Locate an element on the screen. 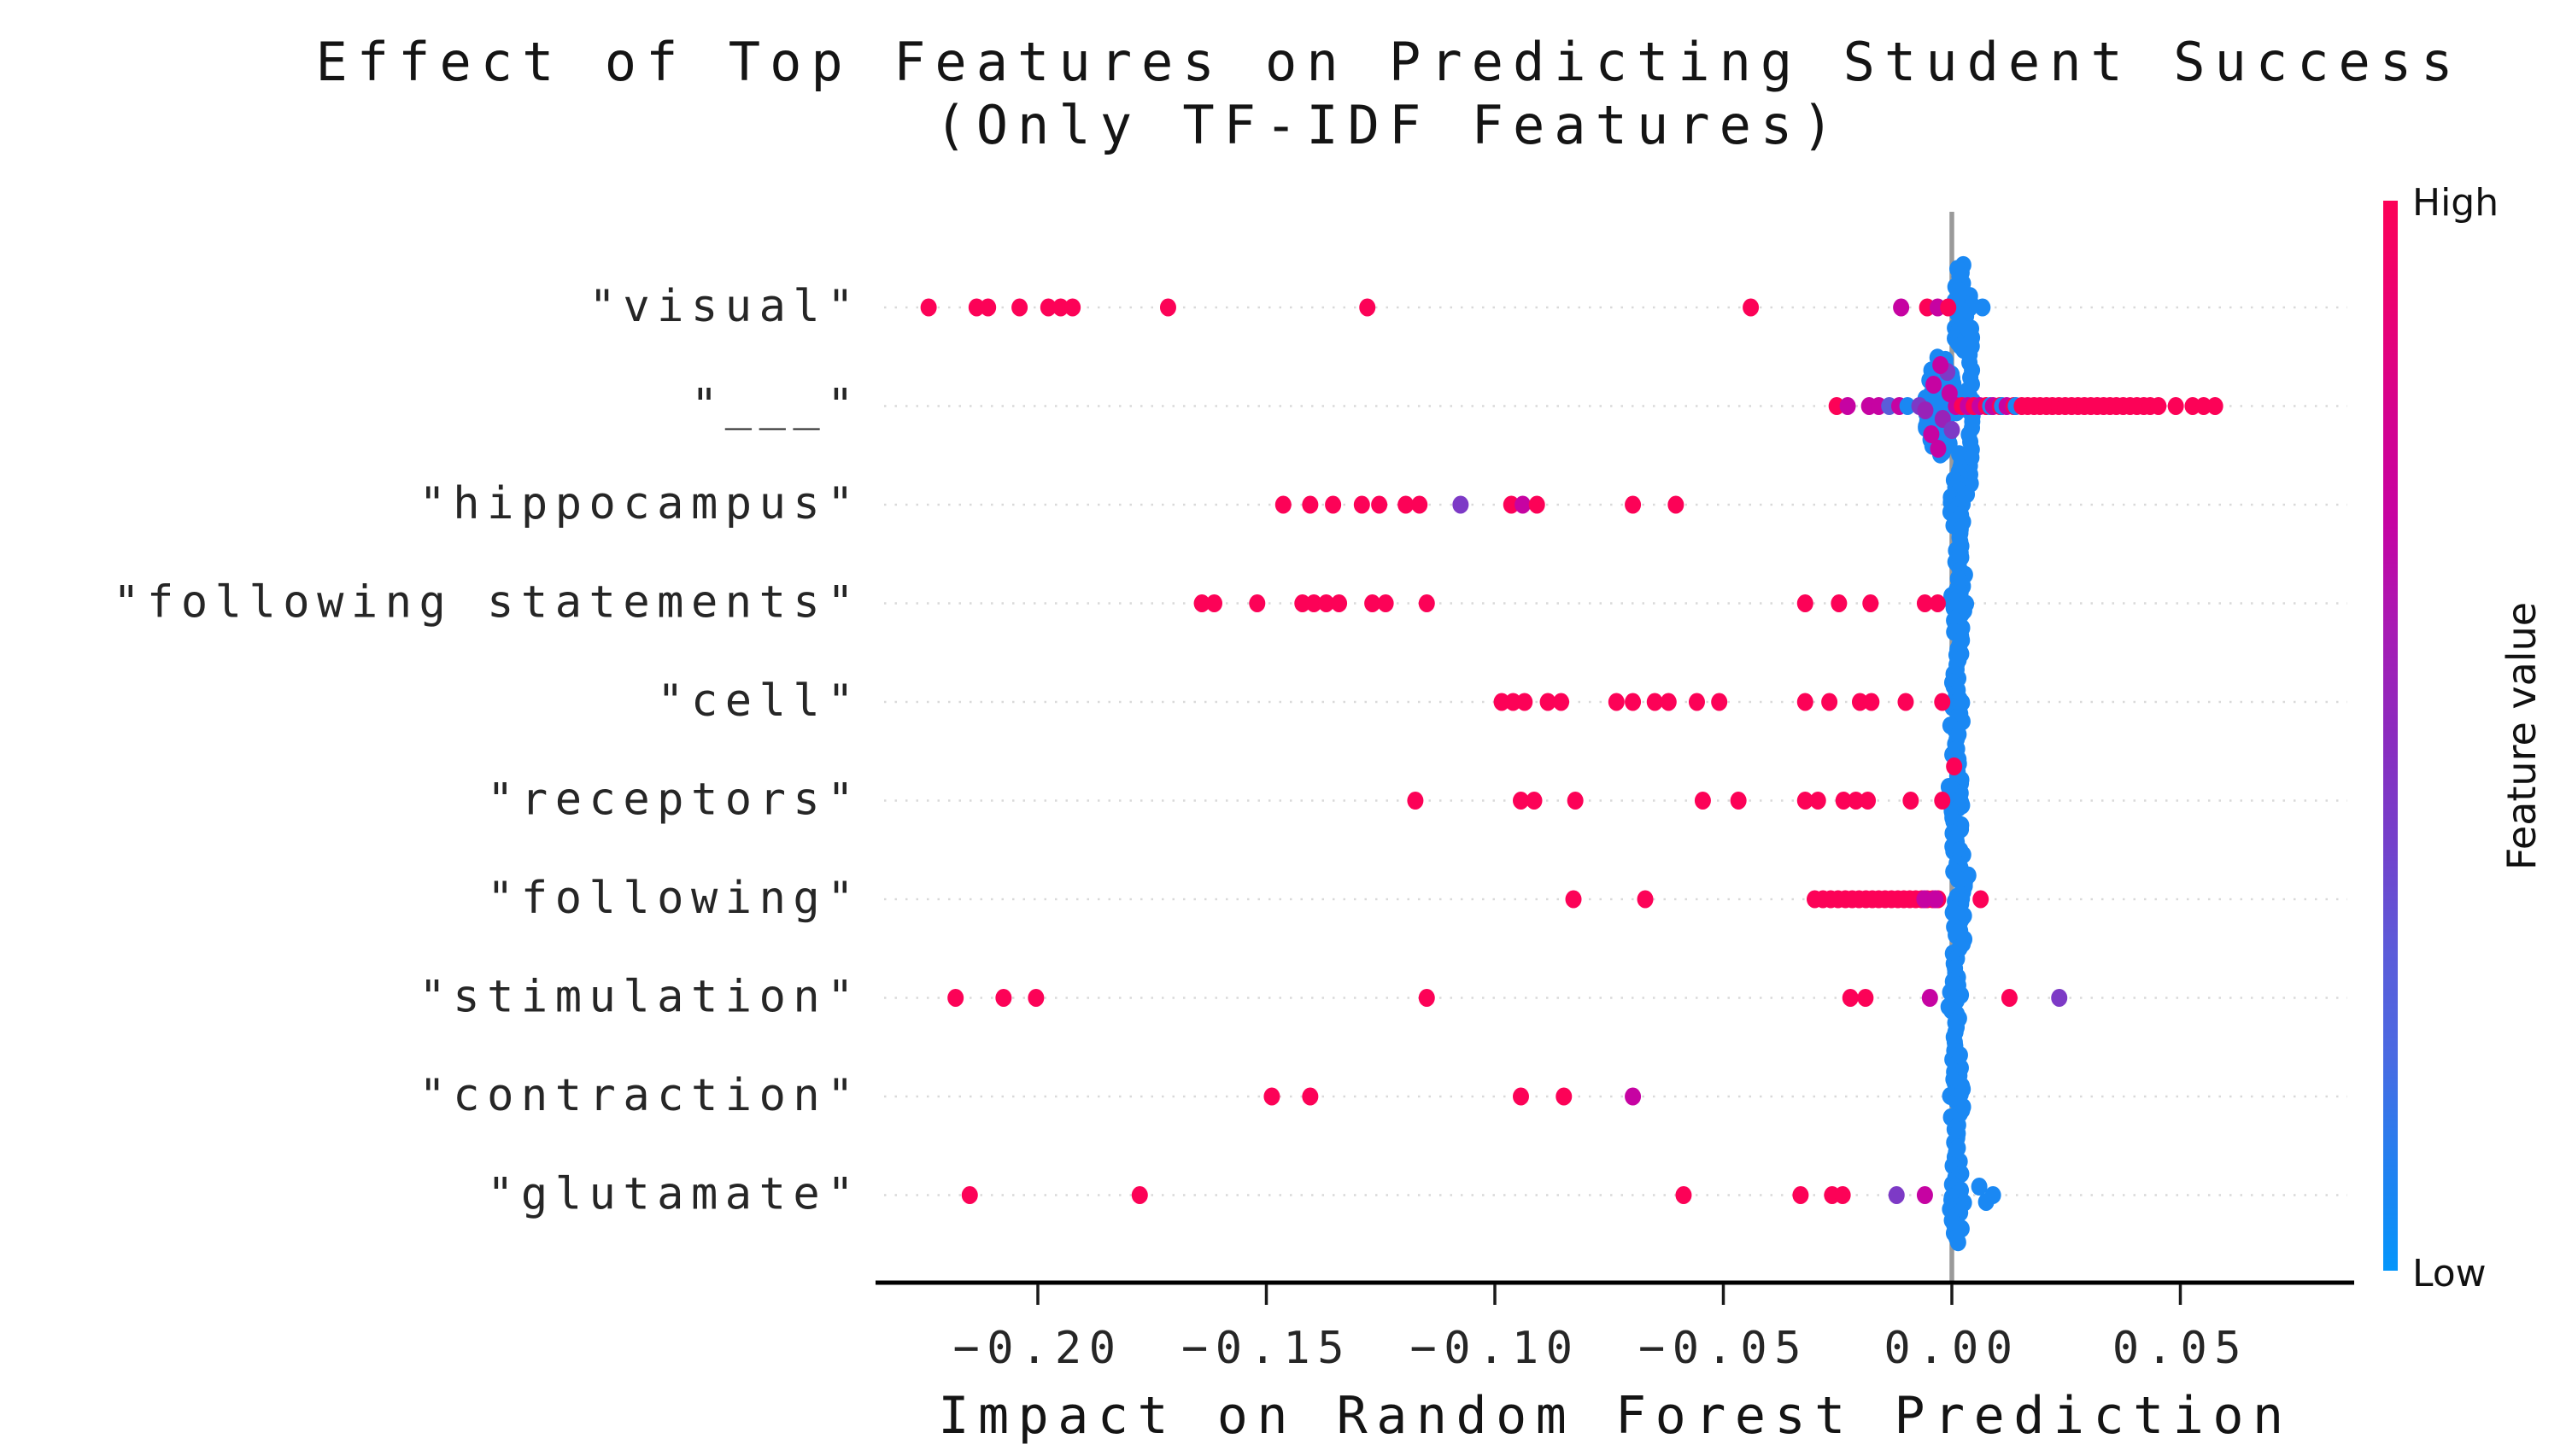 The image size is (2572, 1456). y-tick-label-6: "following" is located at coordinates (674, 898).